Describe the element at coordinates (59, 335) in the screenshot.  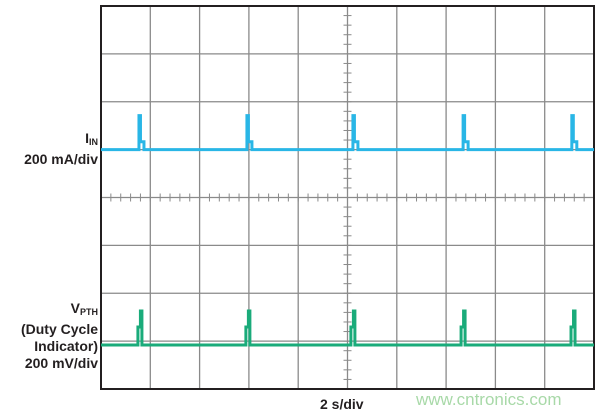
I see `vpth-label: VPTH (Duty Cycle Indicator) 200 mV/div` at that location.